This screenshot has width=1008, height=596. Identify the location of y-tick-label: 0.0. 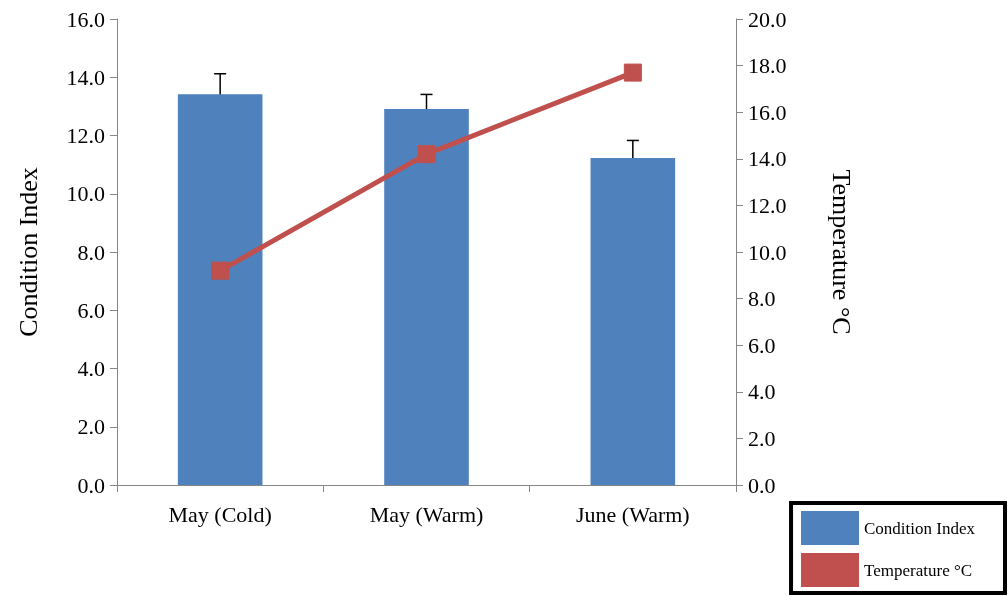
(91, 485).